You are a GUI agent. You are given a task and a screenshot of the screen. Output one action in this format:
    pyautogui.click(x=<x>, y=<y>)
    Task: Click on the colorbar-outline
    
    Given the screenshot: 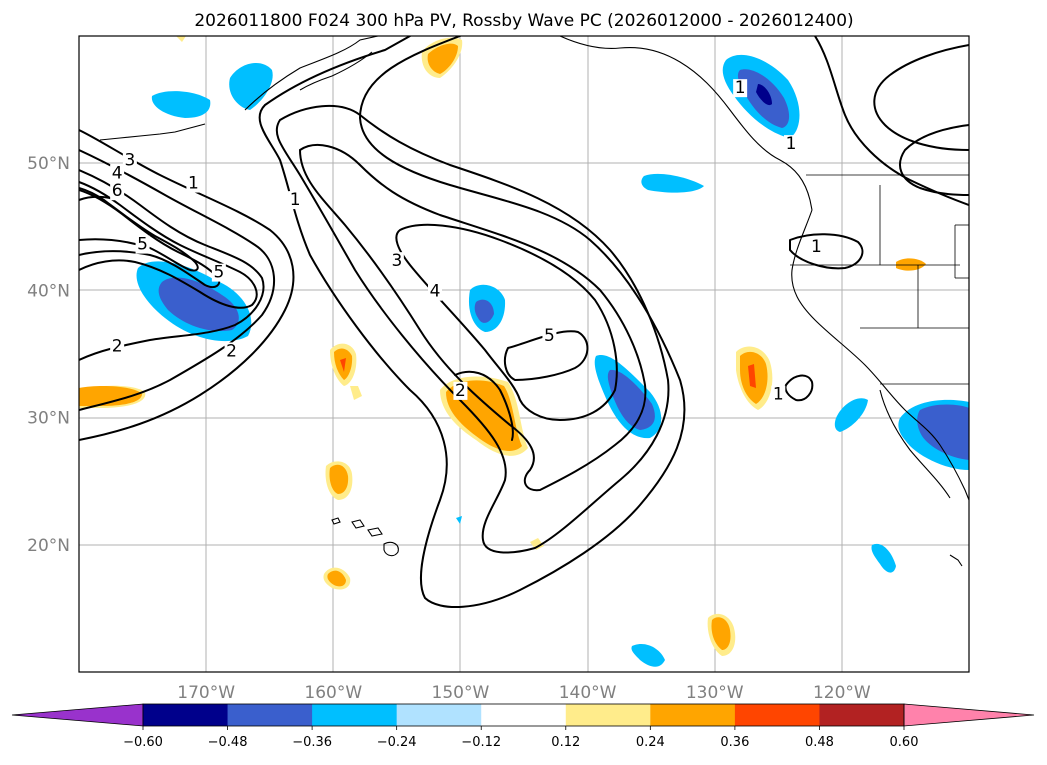 What is the action you would take?
    pyautogui.click(x=523, y=715)
    